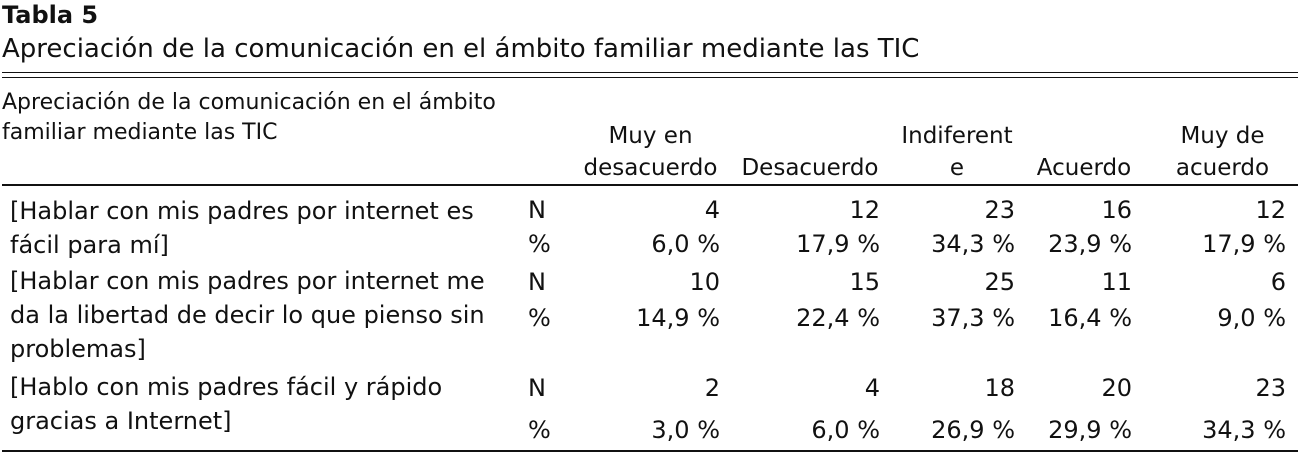 This screenshot has height=455, width=1300. What do you see at coordinates (650, 185) in the screenshot?
I see `header-rule` at bounding box center [650, 185].